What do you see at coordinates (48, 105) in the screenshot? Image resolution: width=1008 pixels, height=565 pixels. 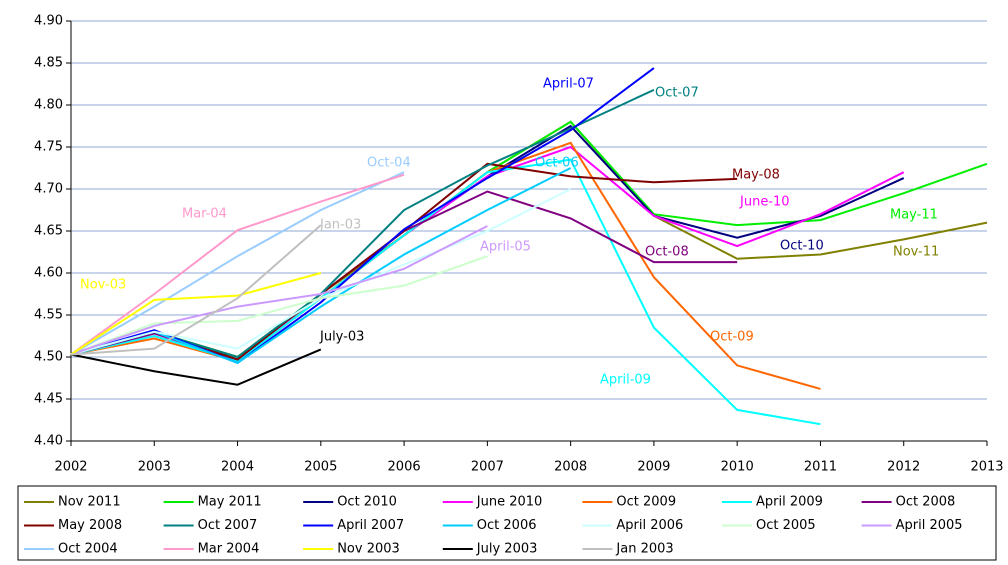 I see `y-tick-label: 4.80` at bounding box center [48, 105].